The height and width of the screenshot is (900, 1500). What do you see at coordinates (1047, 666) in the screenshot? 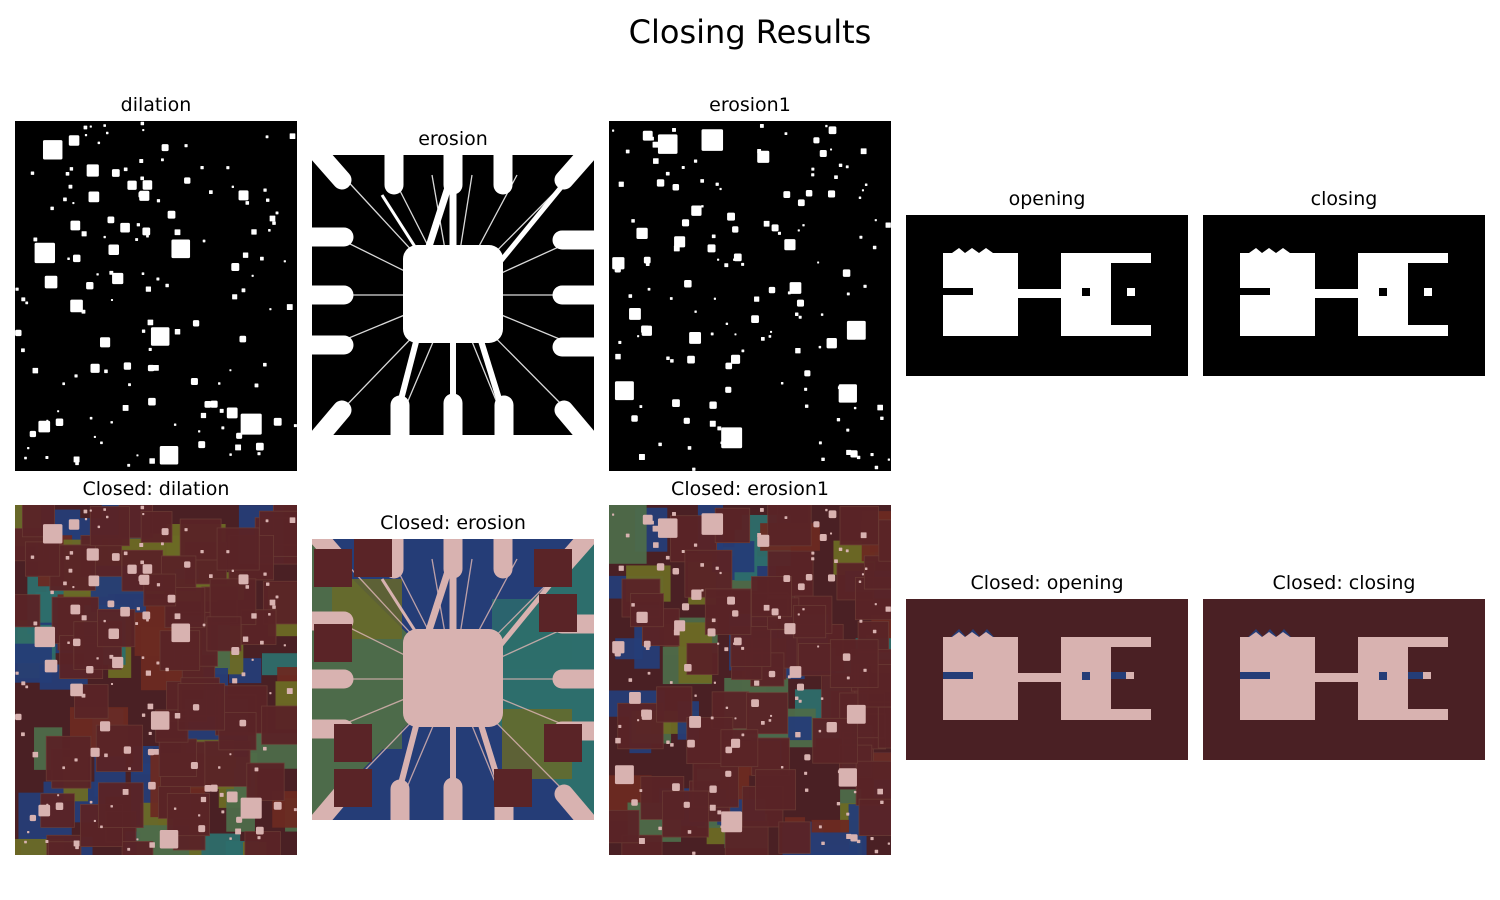
I see `panel-closed-opening: Closed: opening` at bounding box center [1047, 666].